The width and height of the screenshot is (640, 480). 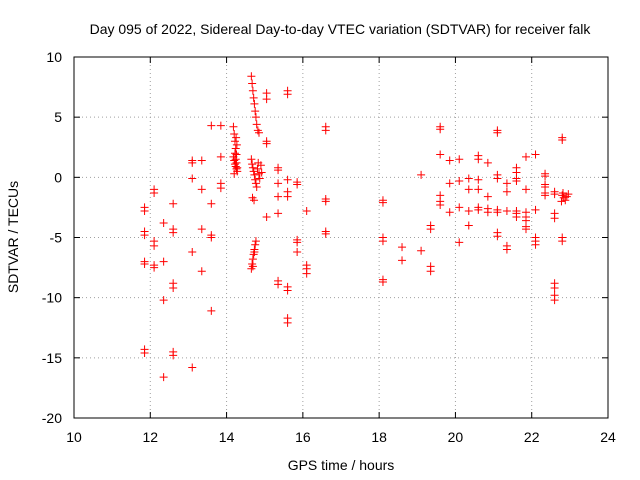 What do you see at coordinates (150, 437) in the screenshot?
I see `x-tick-label: 12` at bounding box center [150, 437].